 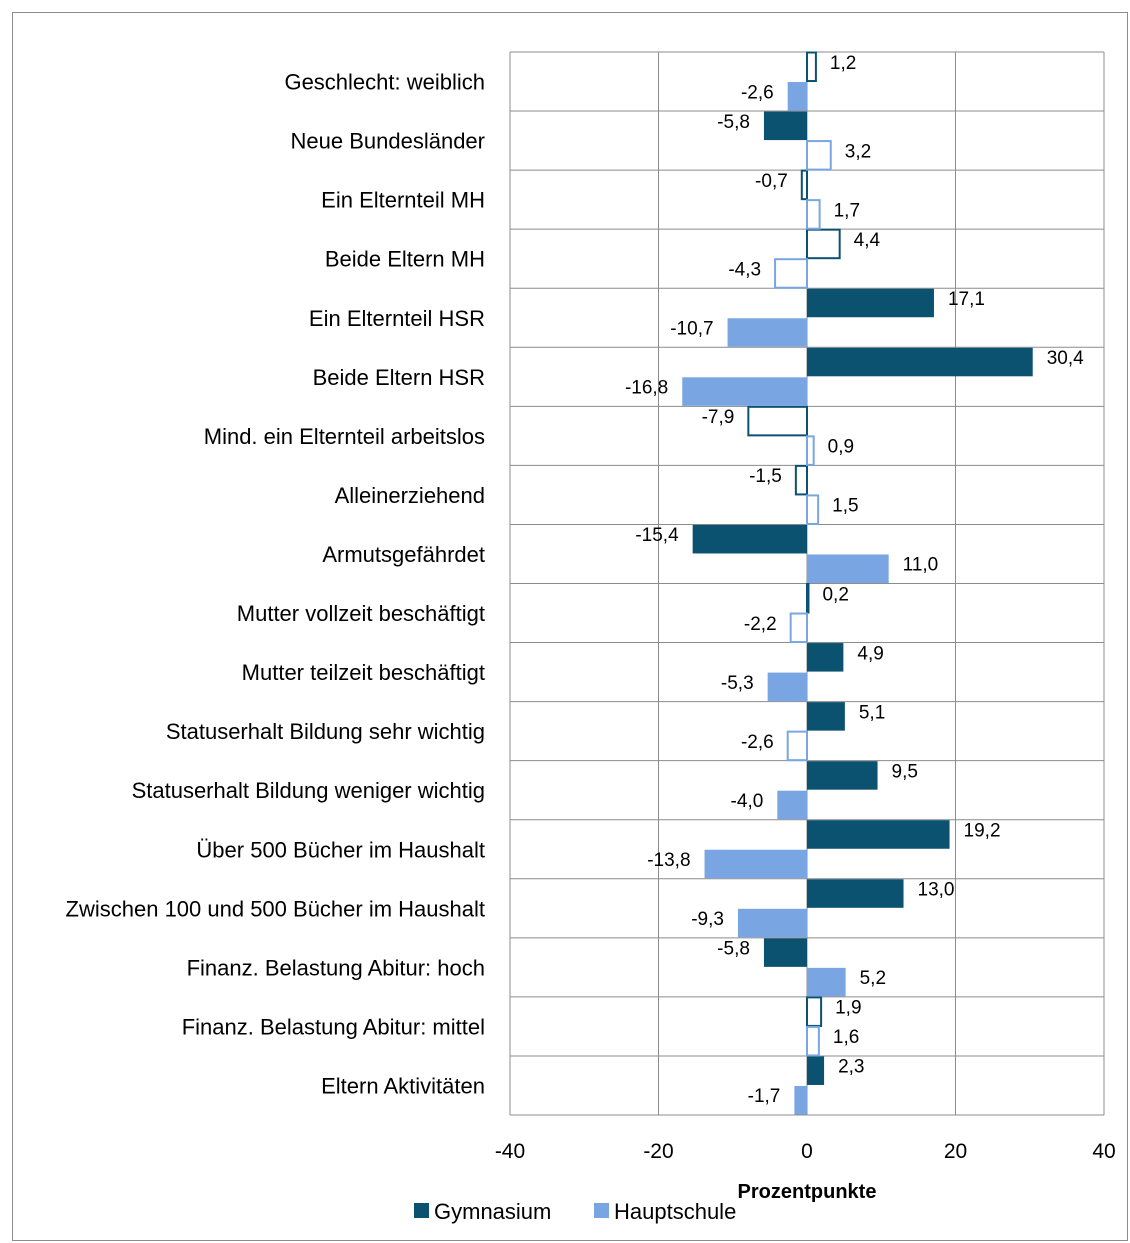 What do you see at coordinates (333, 1026) in the screenshot?
I see `category-label: Finanz. Belastung Abitur: mittel` at bounding box center [333, 1026].